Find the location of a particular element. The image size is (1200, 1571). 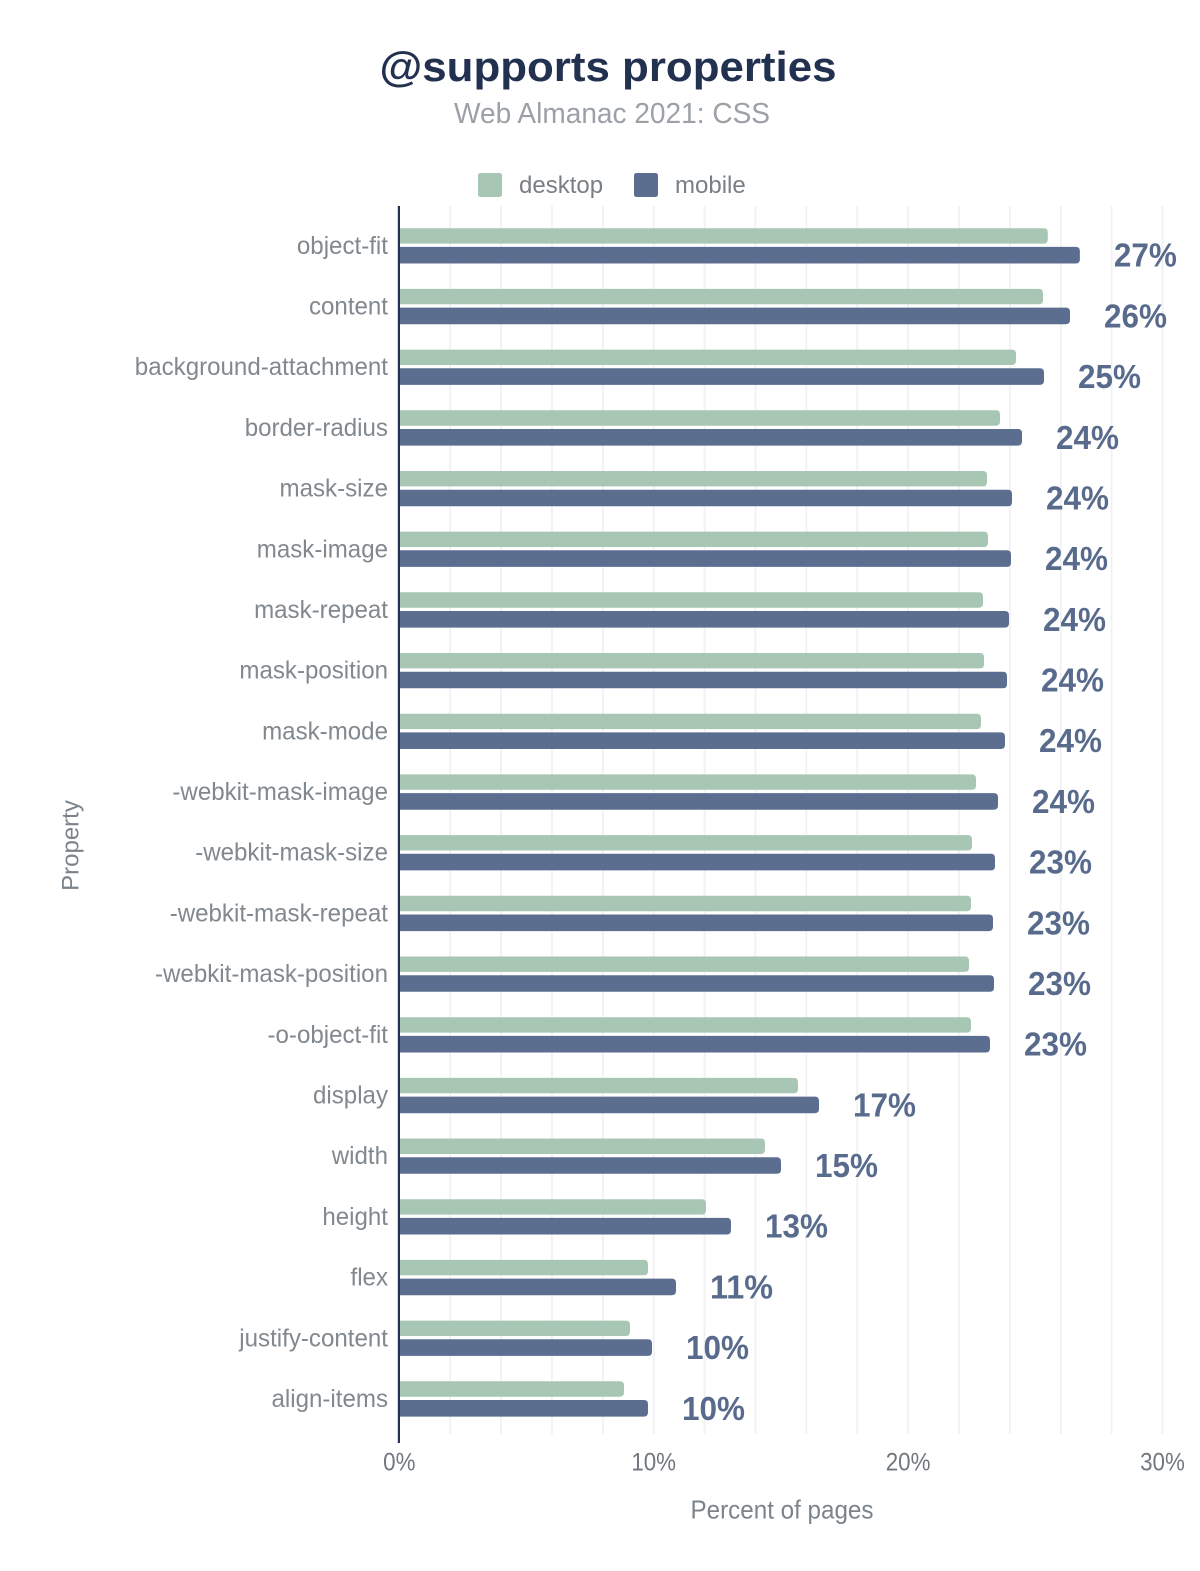

svg-text: Web Almanac 2021: CSS is located at coordinates (612, 114).